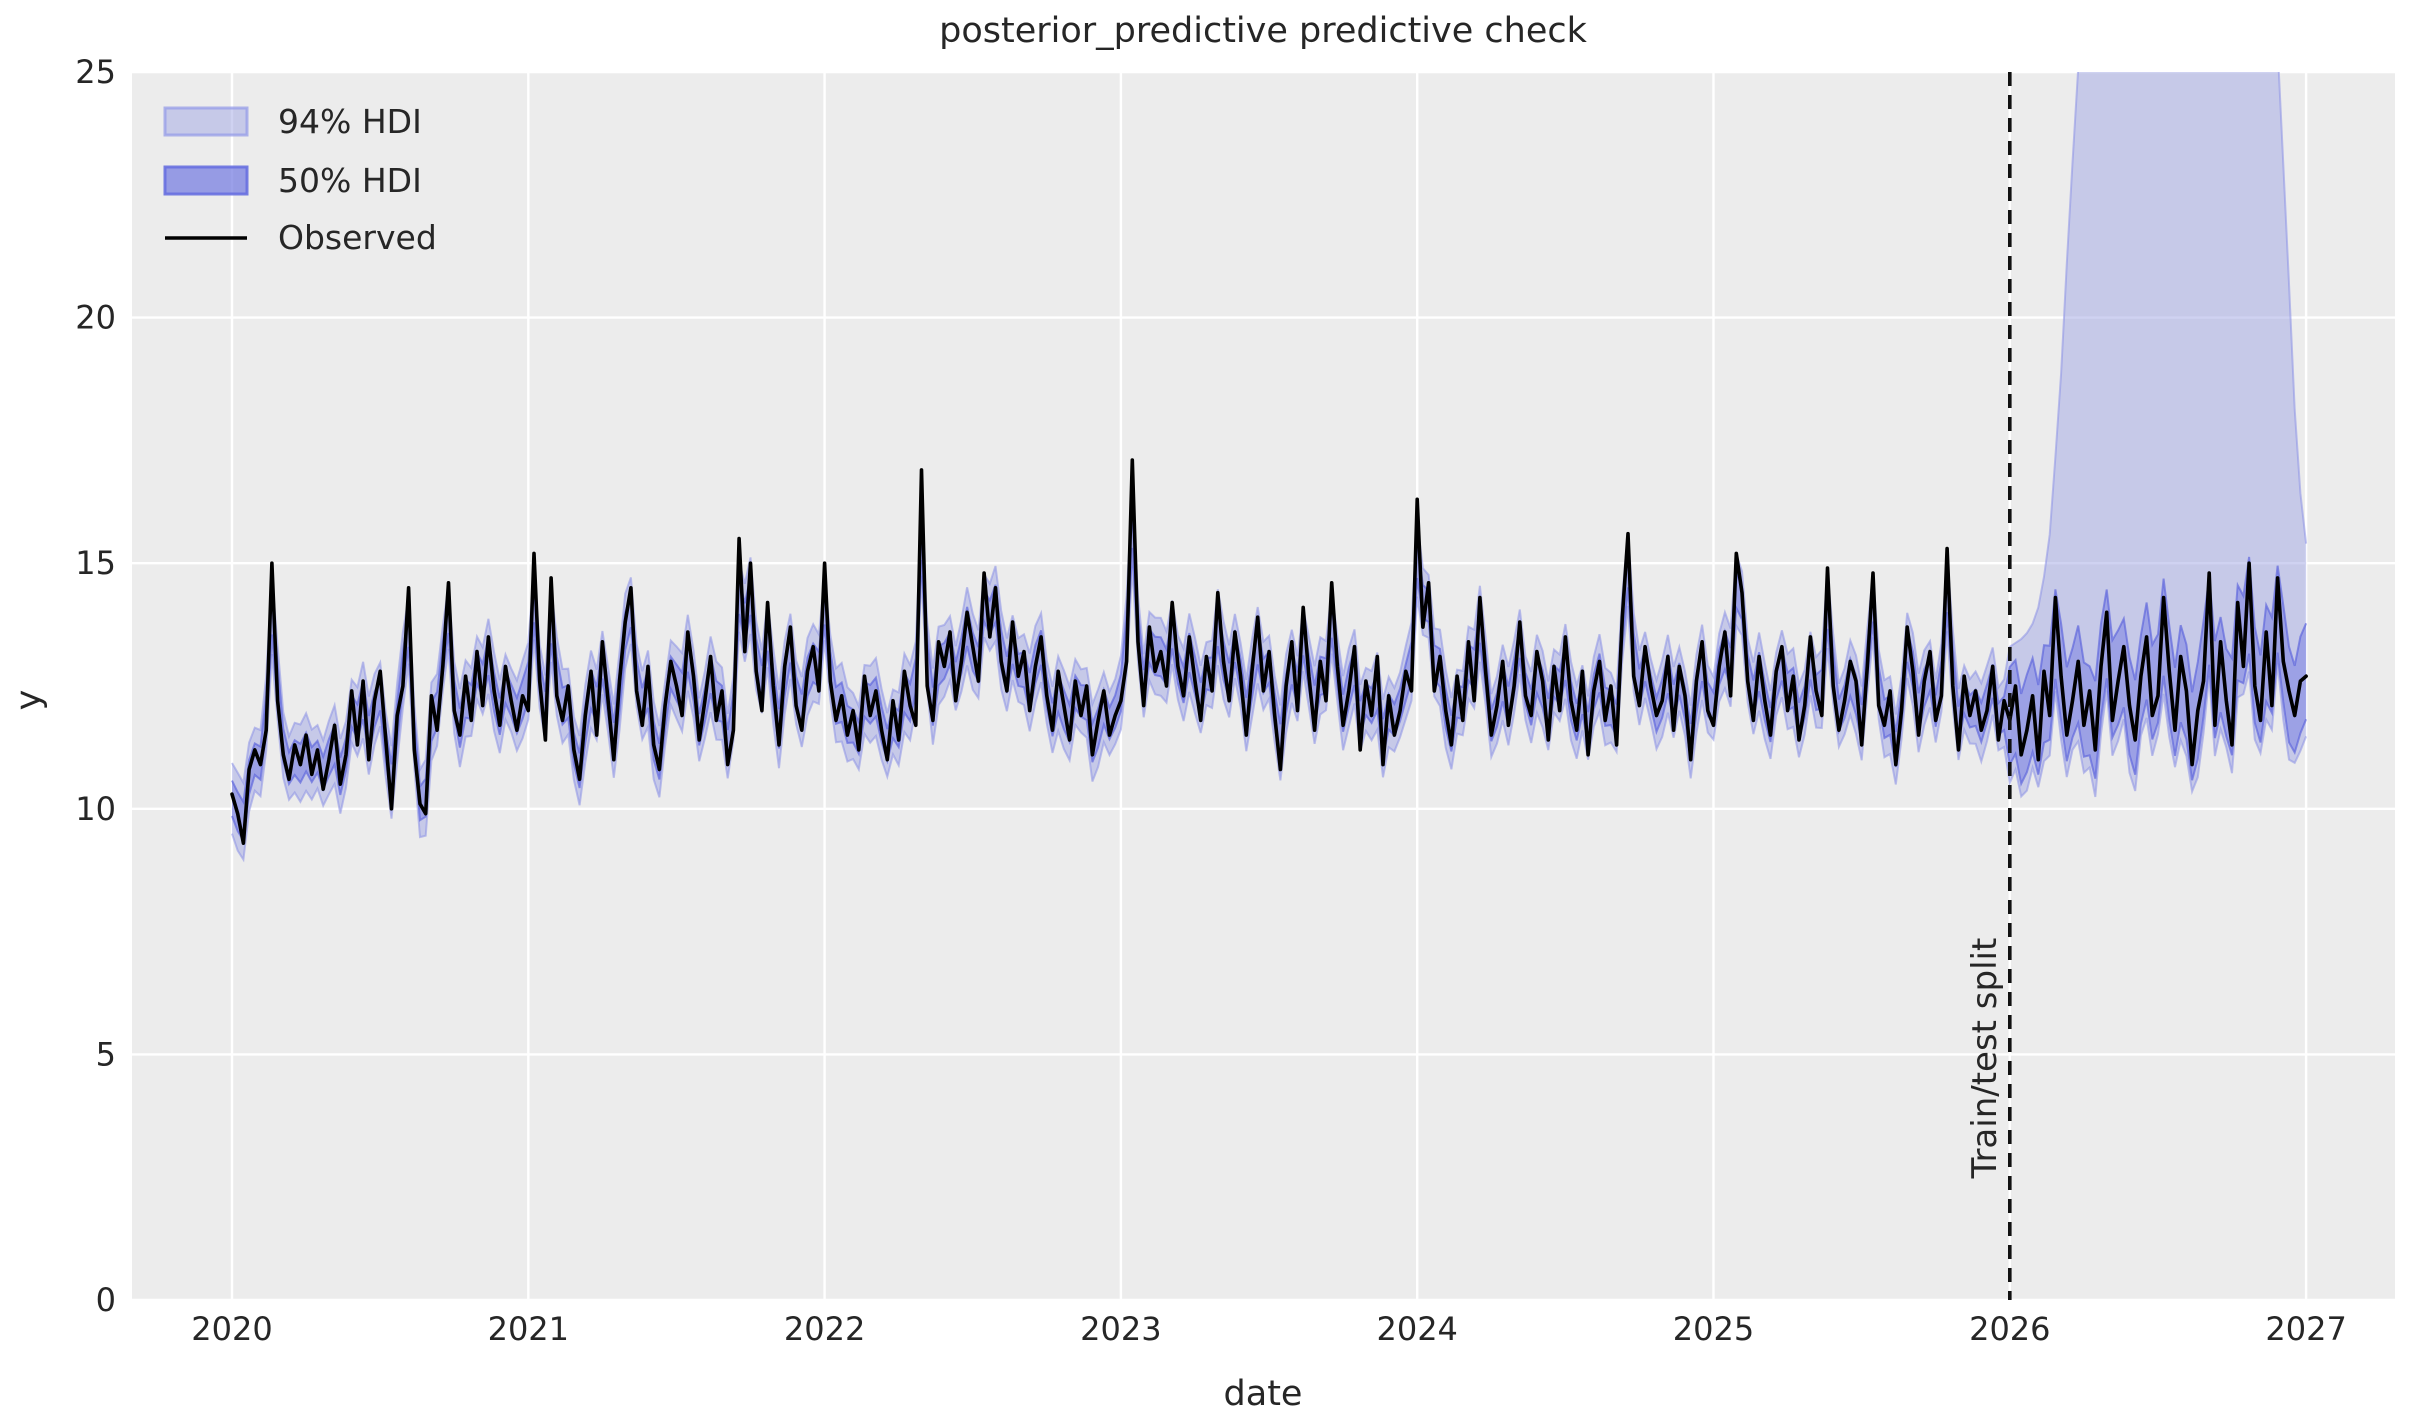  What do you see at coordinates (2009, 1329) in the screenshot?
I see `x-tick-label: 2026` at bounding box center [2009, 1329].